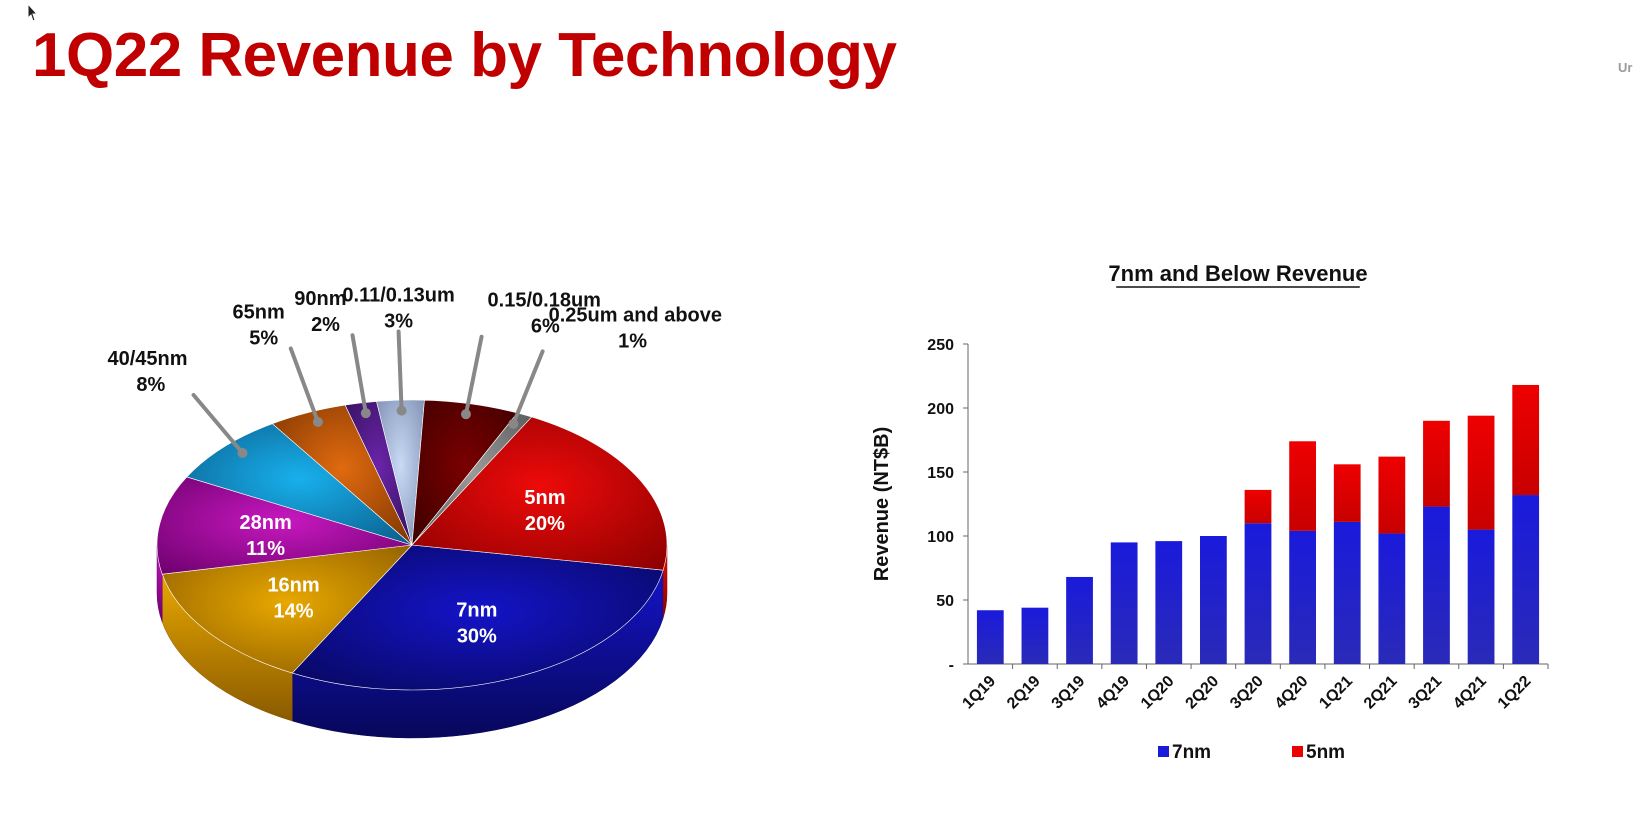  I want to click on pie-leader-90nm, so click(359, 374).